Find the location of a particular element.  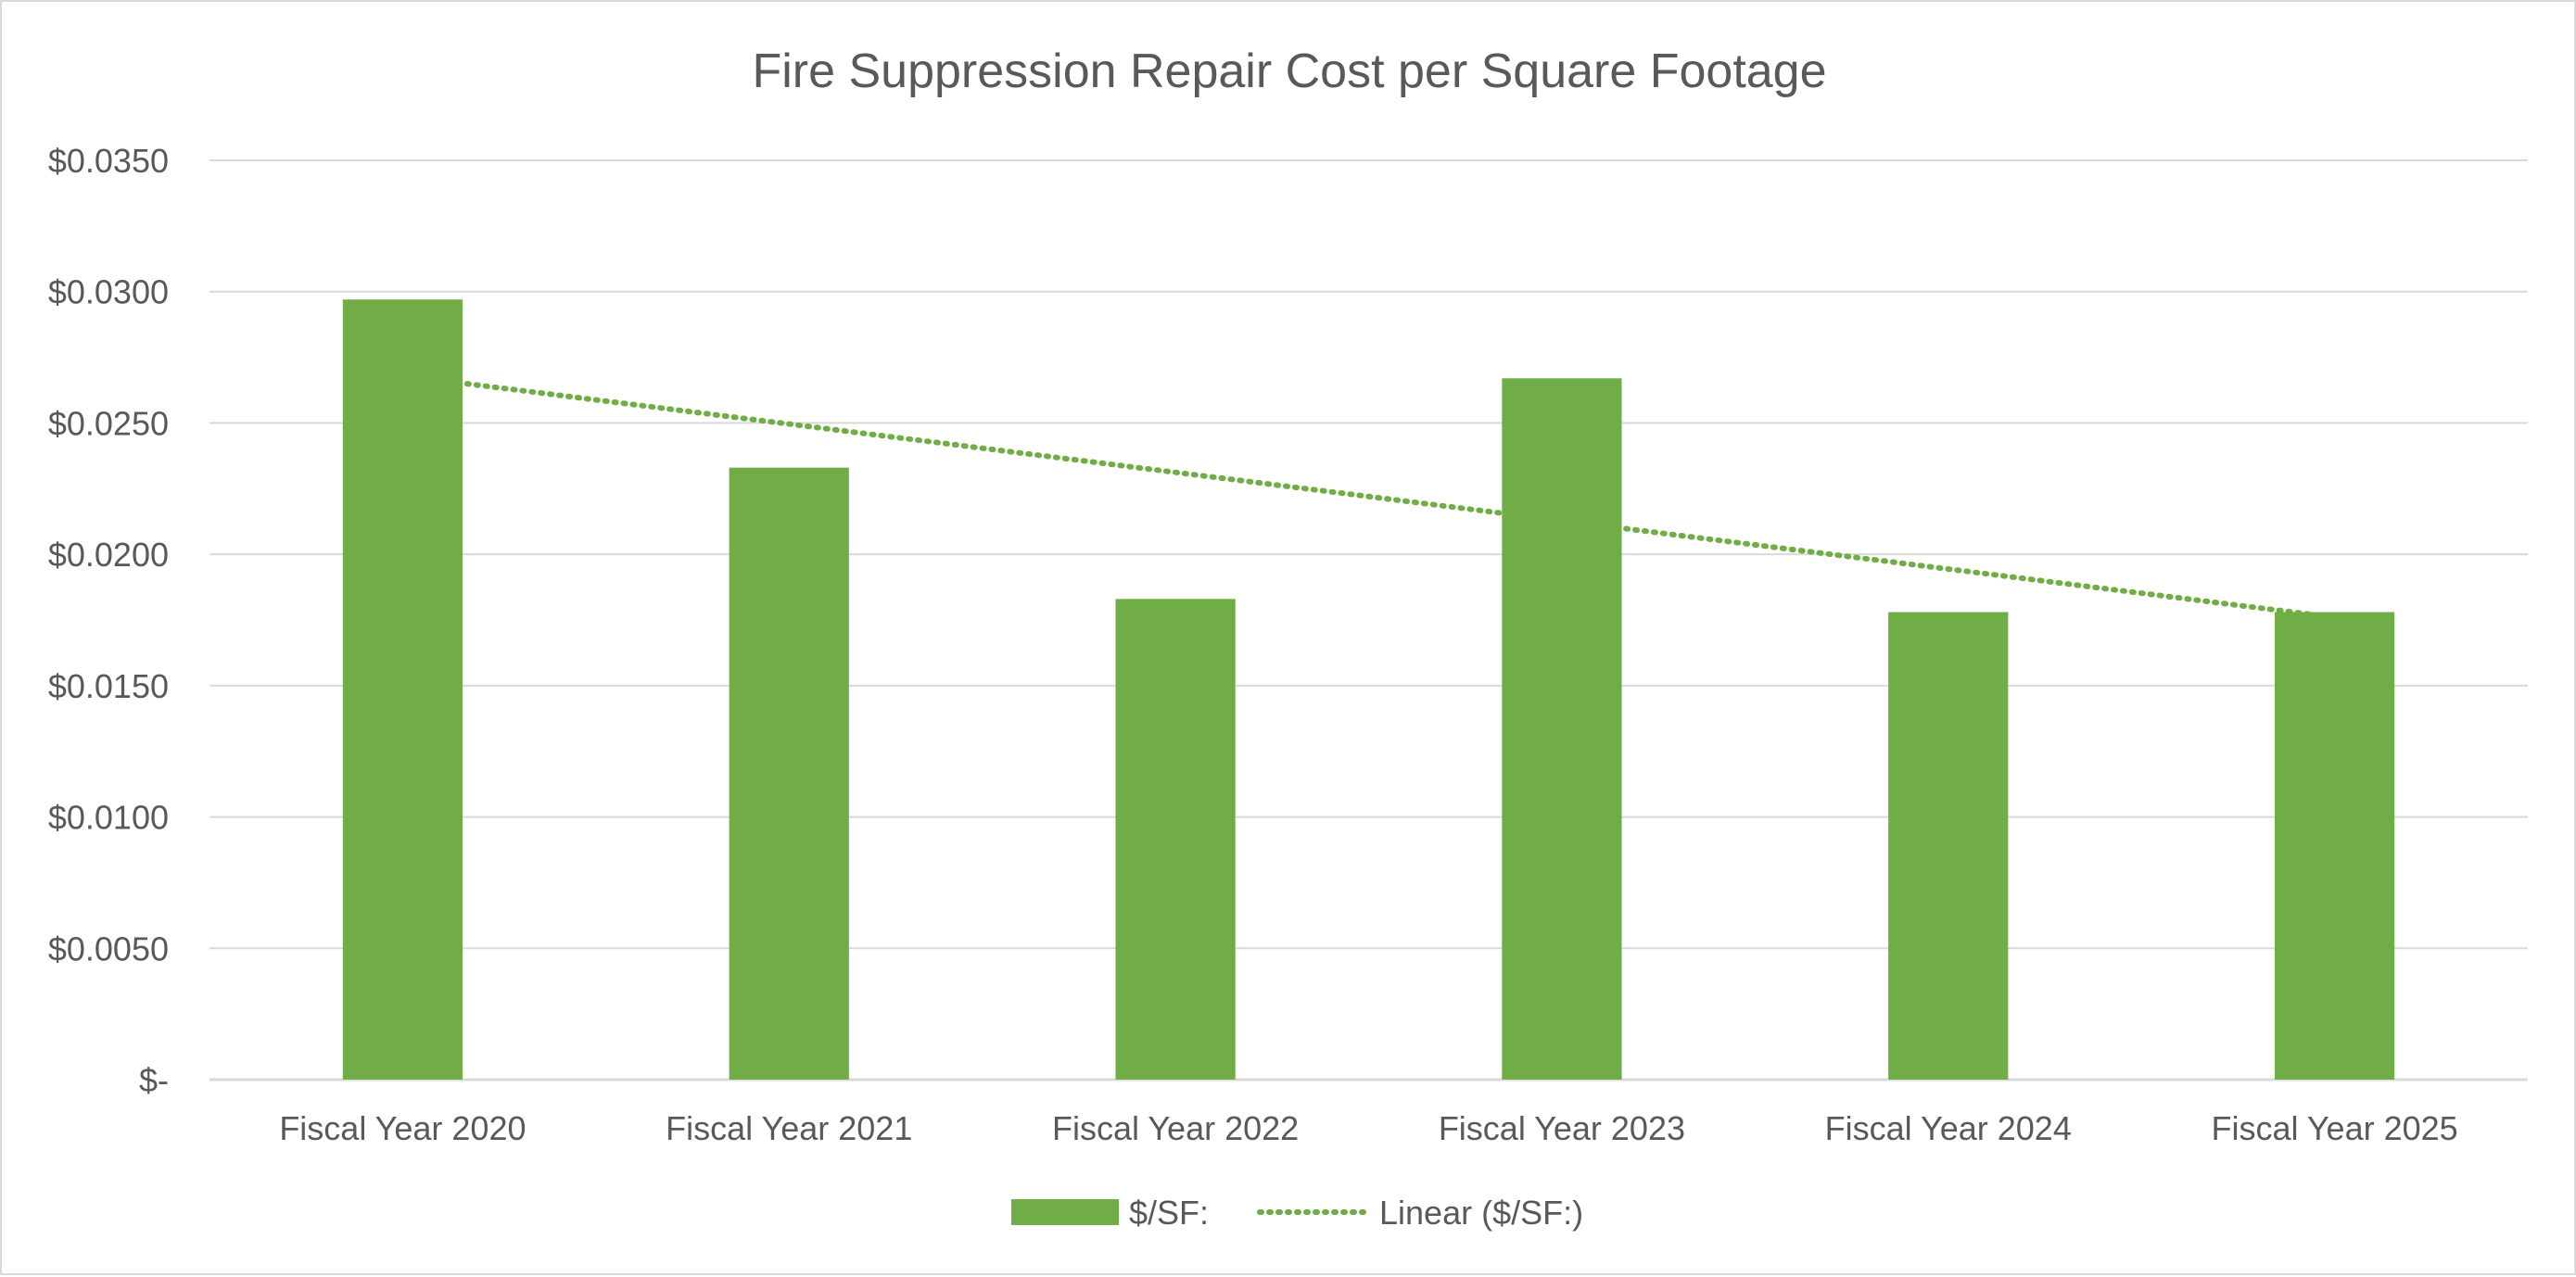

y-tick-label: $0.0200 is located at coordinates (109, 555).